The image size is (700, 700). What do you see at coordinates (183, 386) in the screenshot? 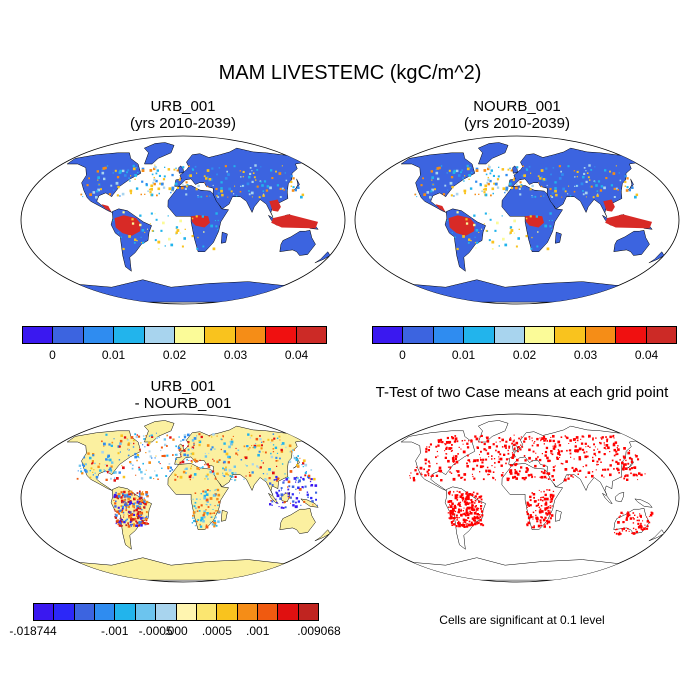
I see `diff-title-line1: URB_001` at bounding box center [183, 386].